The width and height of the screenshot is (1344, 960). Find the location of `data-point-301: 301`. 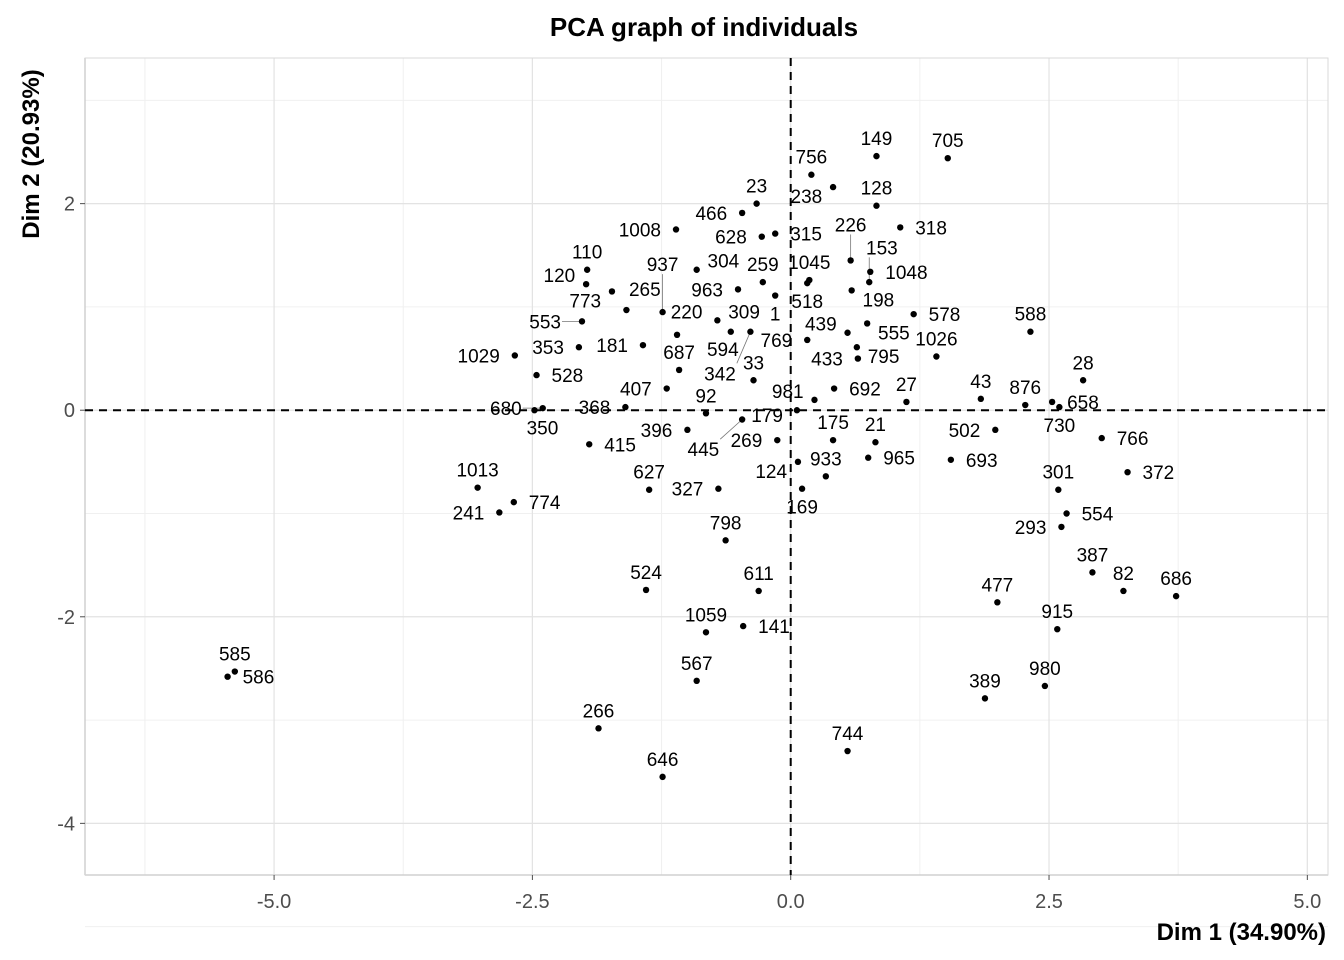

data-point-301: 301 is located at coordinates (1058, 478).